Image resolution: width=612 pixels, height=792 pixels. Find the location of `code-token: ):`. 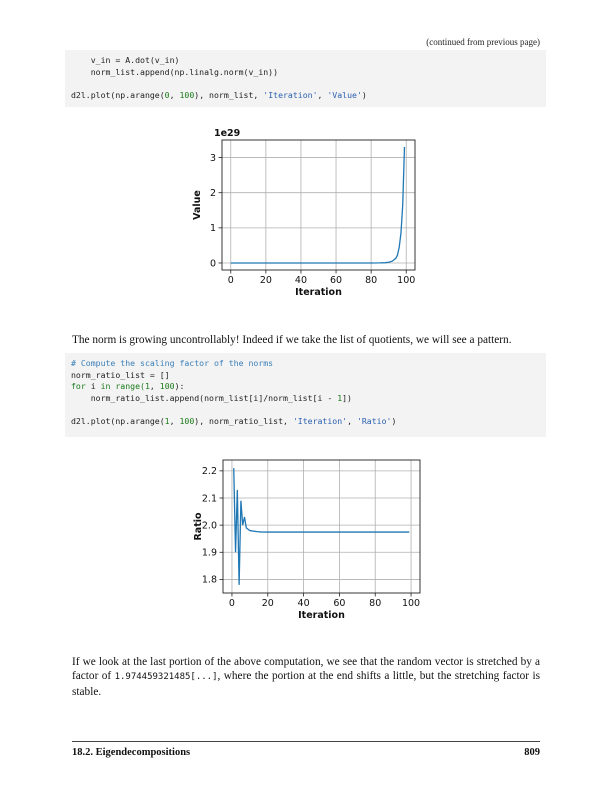

code-token: ): is located at coordinates (179, 386).